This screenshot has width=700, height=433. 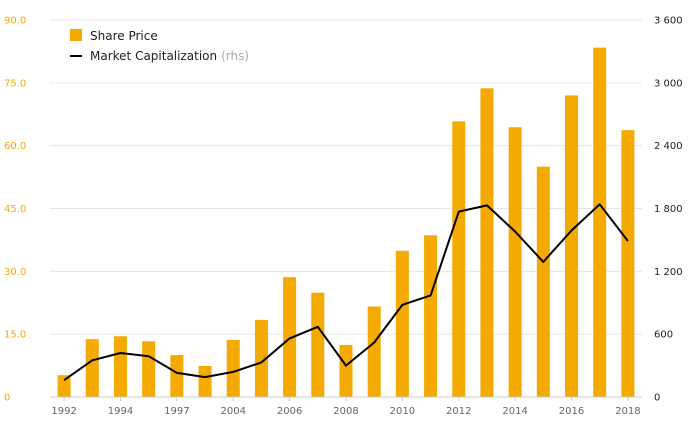 I want to click on x-tick-label: 2016, so click(x=571, y=411).